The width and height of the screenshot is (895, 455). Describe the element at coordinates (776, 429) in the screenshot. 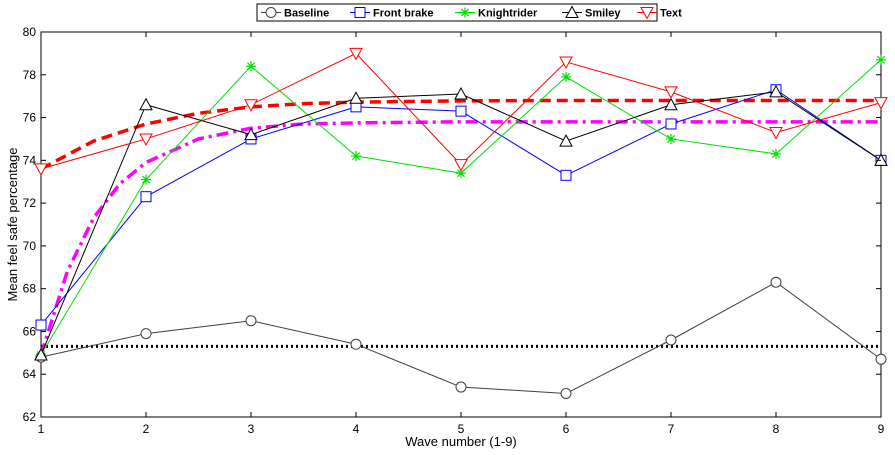

I see `x-tick-label: 8` at that location.